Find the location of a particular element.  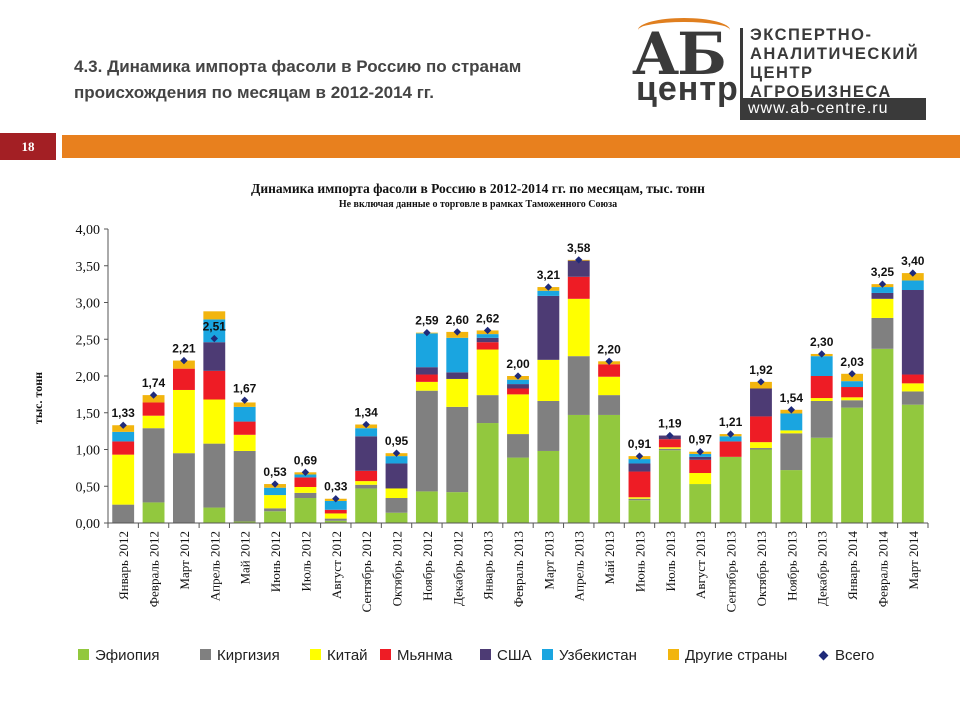

total-label: 1,33 is located at coordinates (124, 413).